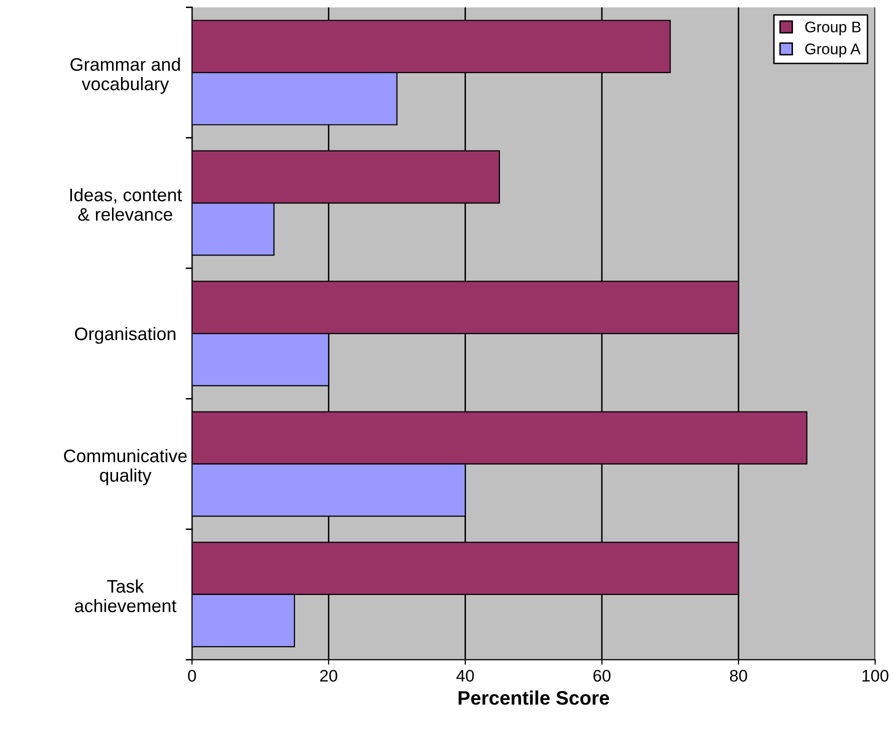 This screenshot has height=733, width=893. Describe the element at coordinates (833, 51) in the screenshot. I see `legend-label: Group A` at that location.